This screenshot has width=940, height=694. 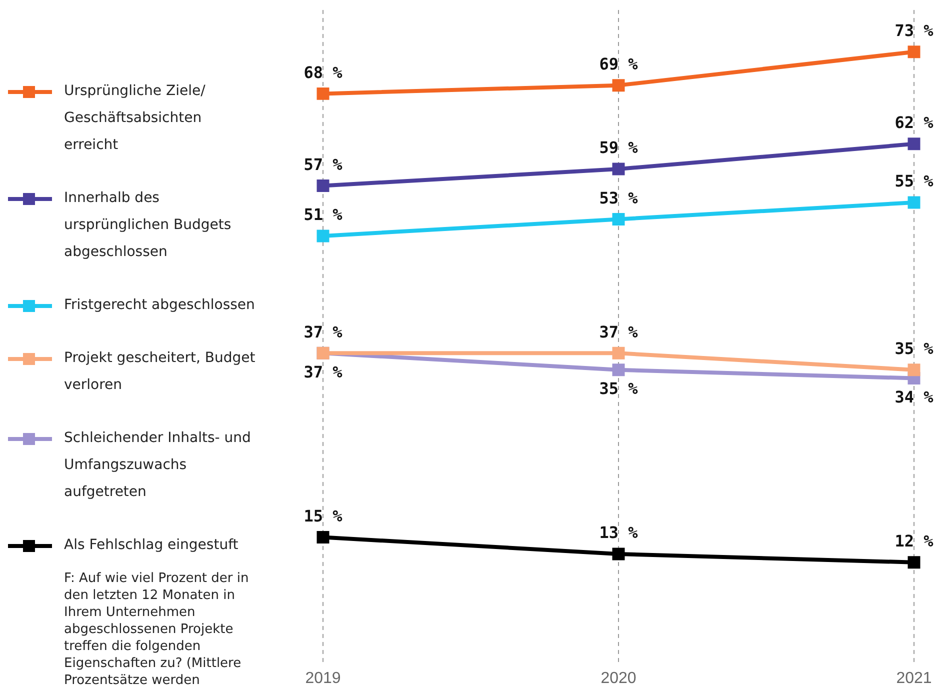 I want to click on data-label: 69 %, so click(x=618, y=64).